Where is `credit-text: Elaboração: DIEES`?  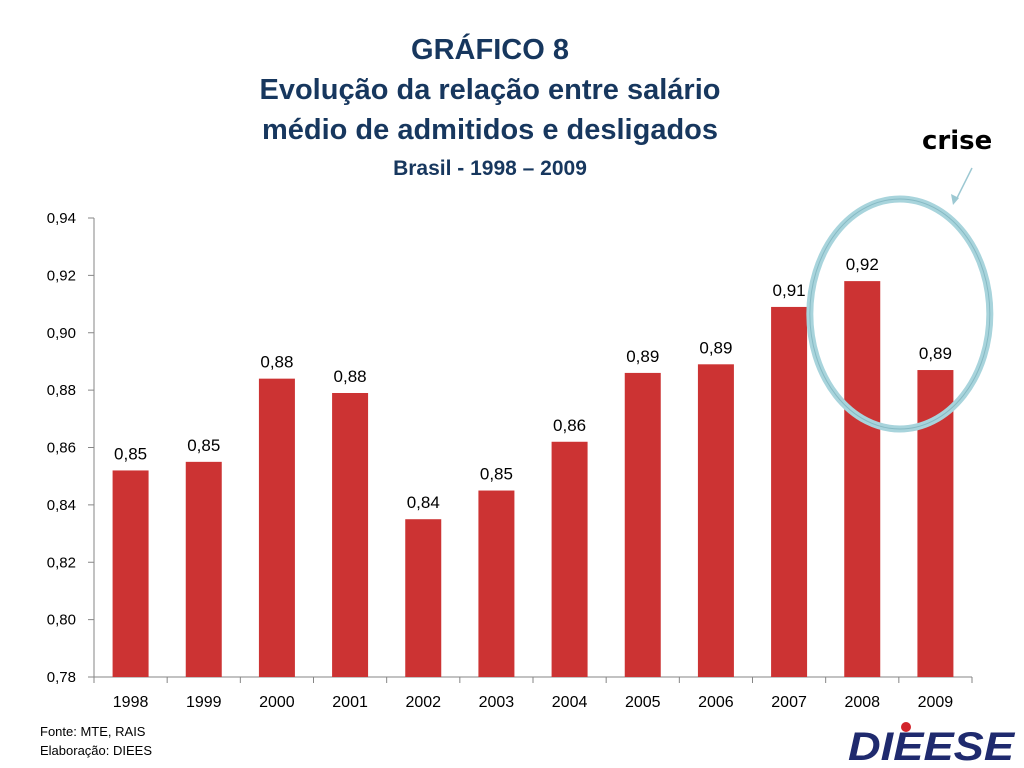 credit-text: Elaboração: DIEES is located at coordinates (96, 750).